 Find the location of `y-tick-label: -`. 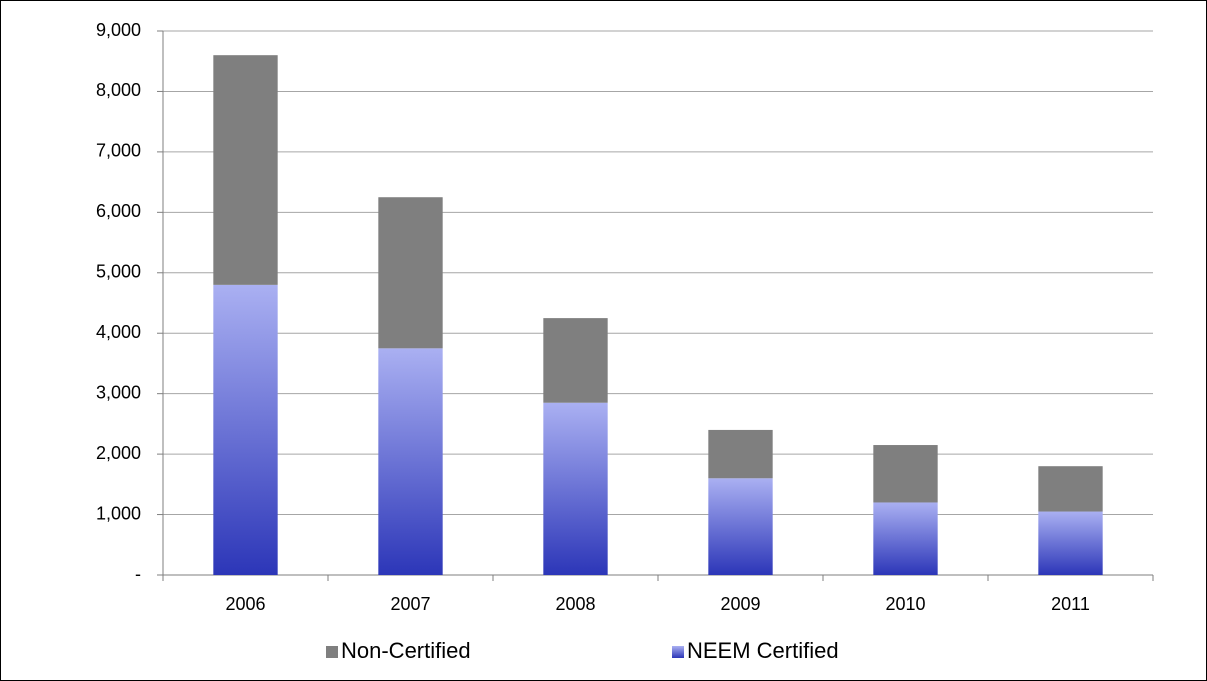

y-tick-label: - is located at coordinates (138, 574).